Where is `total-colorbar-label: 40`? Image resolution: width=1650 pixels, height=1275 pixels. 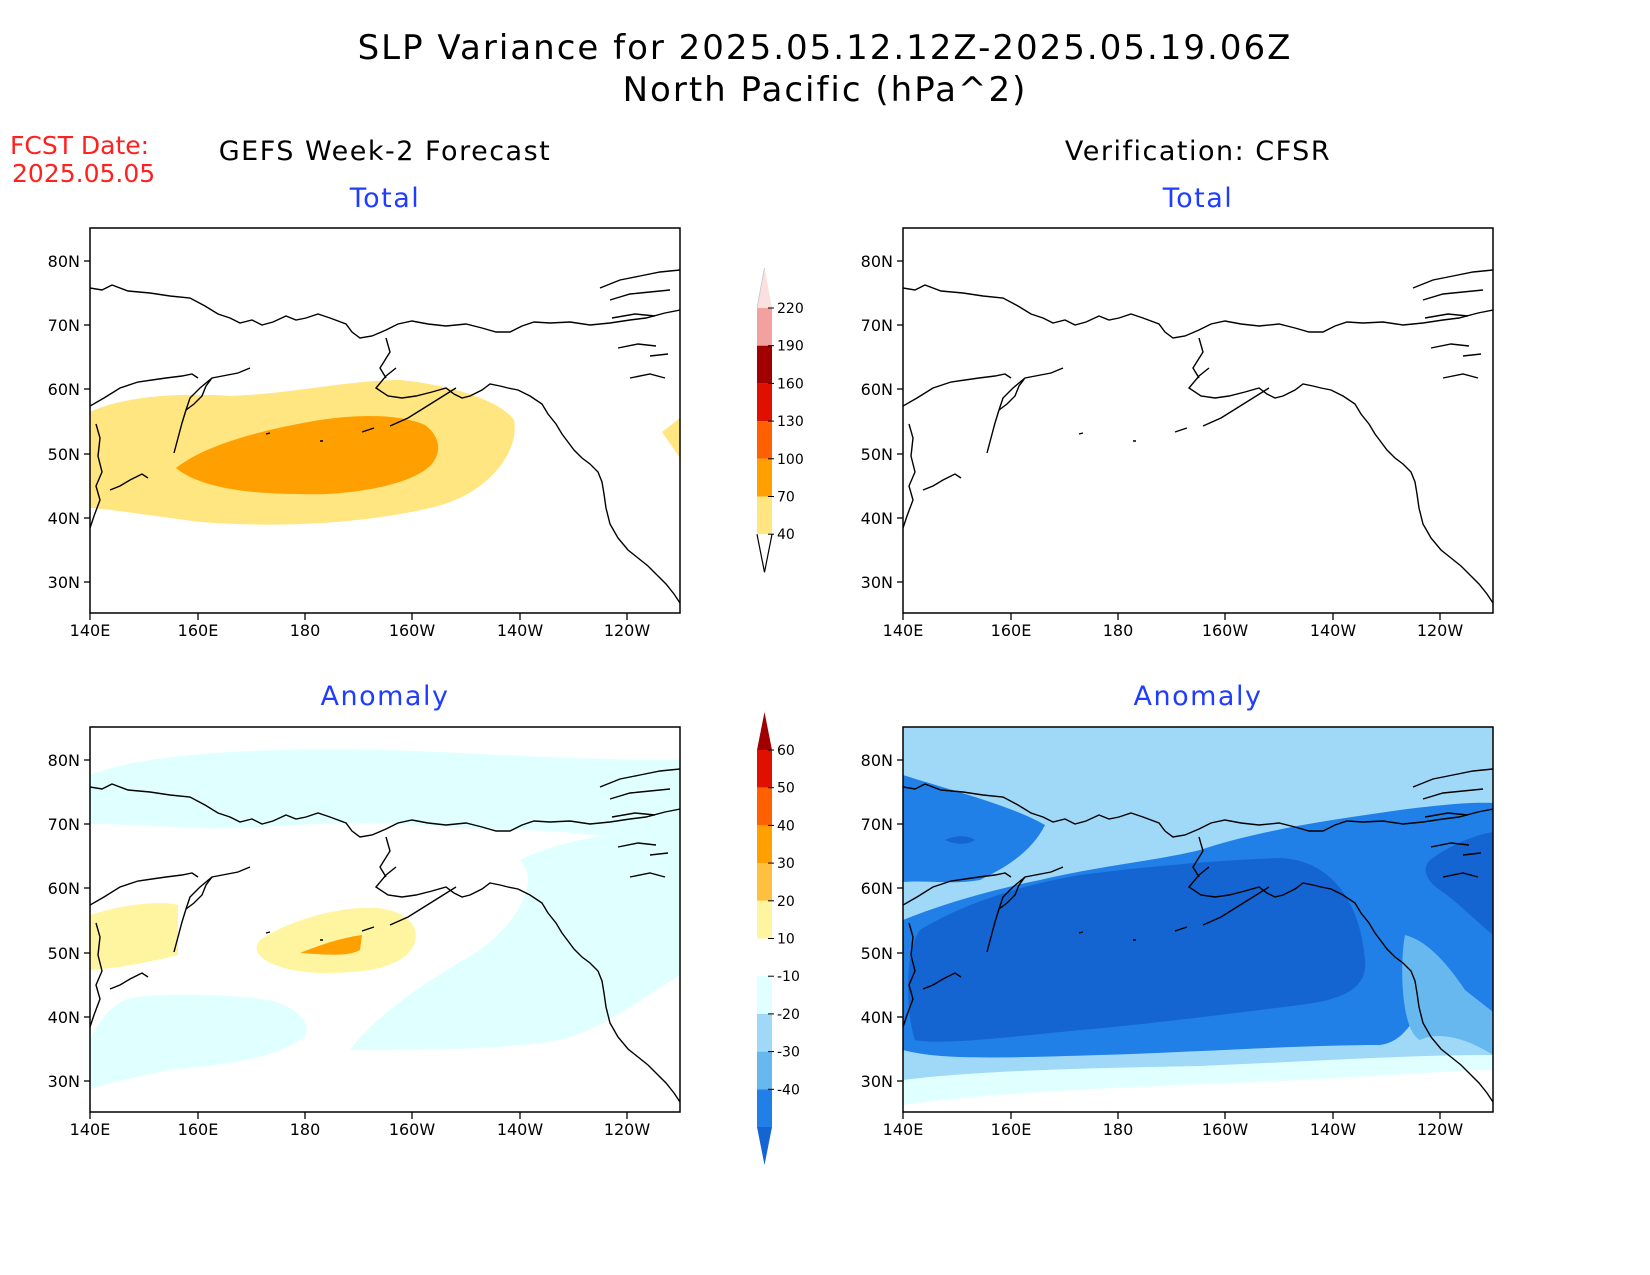
total-colorbar-label: 40 is located at coordinates (786, 535).